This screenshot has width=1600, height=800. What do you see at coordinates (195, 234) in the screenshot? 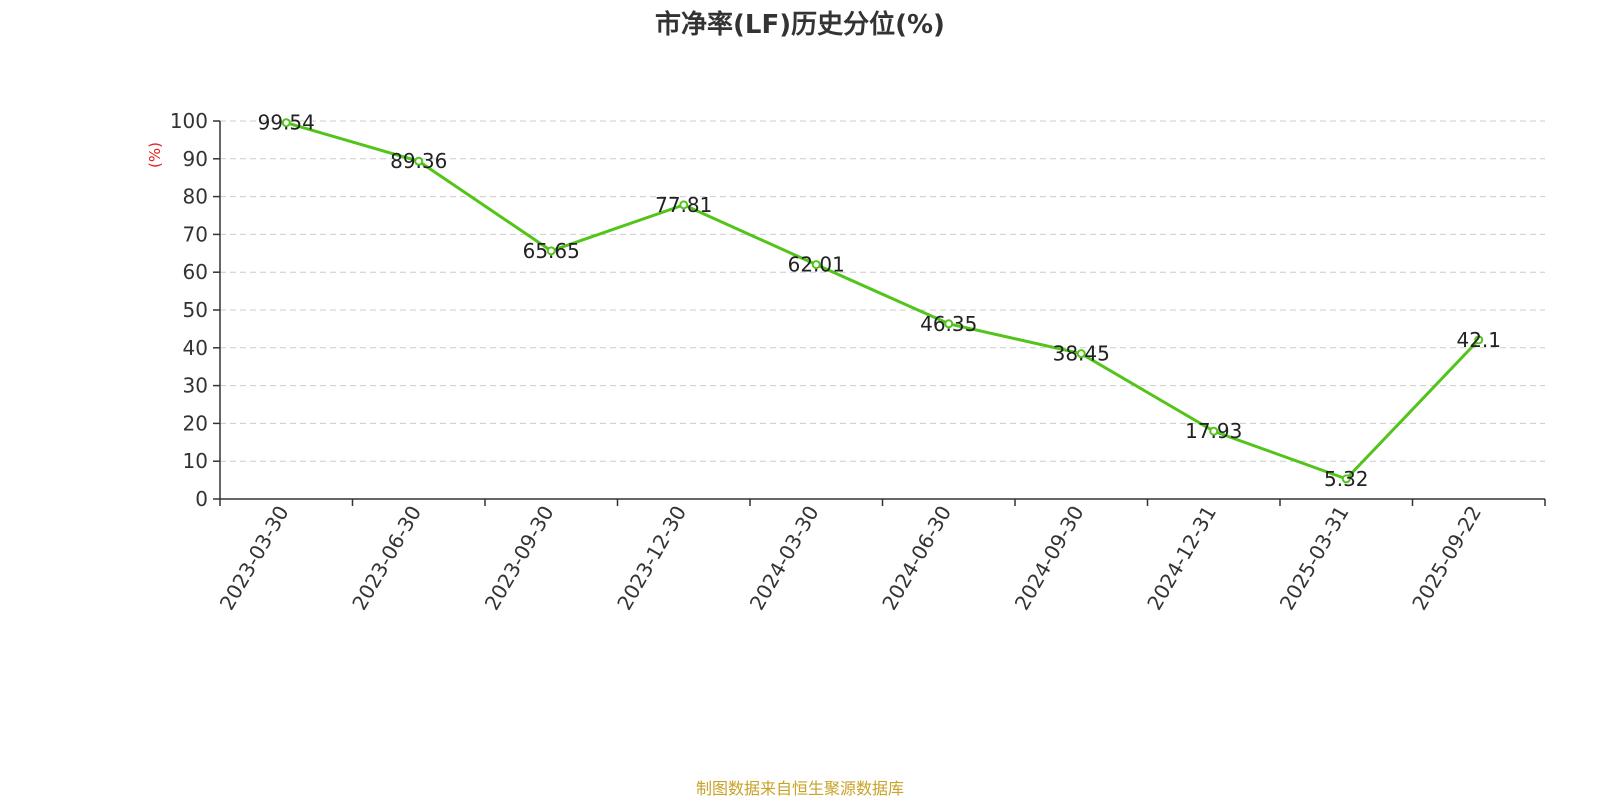
I see `y-tick-label: 70` at bounding box center [195, 234].